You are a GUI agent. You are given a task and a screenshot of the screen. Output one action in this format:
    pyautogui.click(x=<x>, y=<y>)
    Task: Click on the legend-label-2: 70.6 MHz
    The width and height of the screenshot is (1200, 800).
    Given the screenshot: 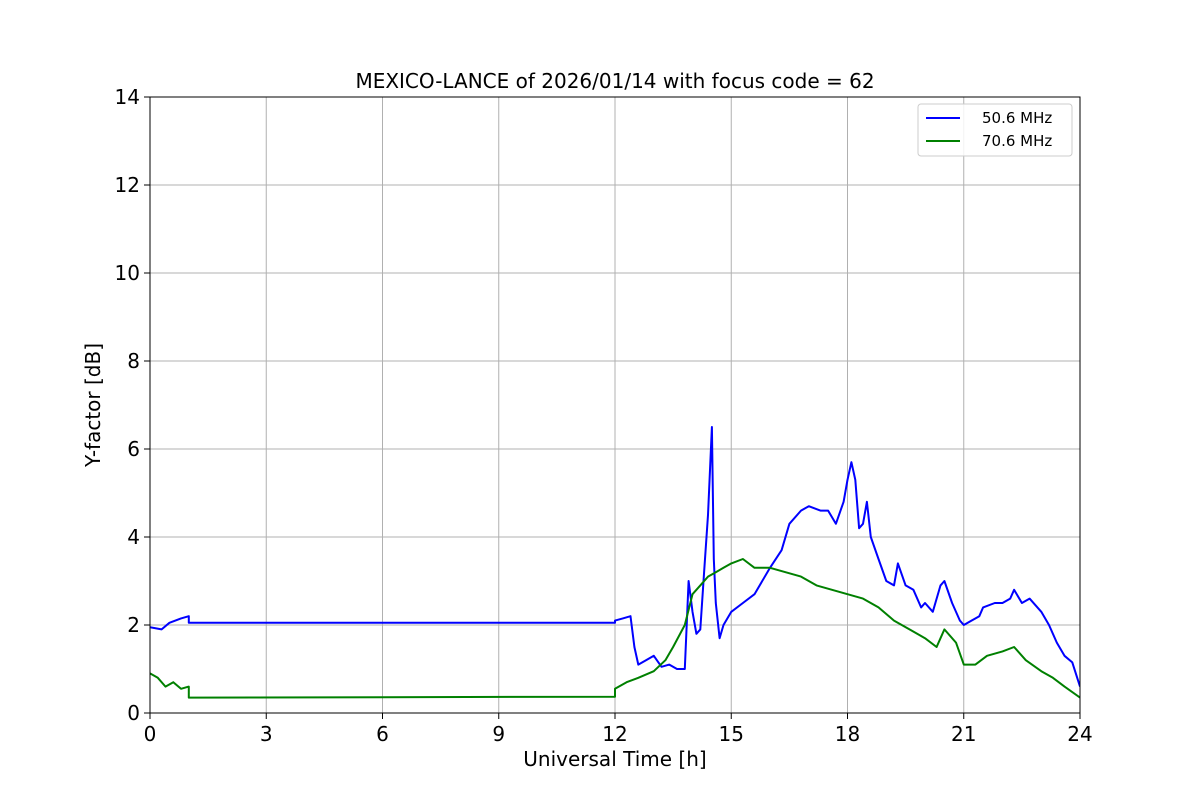 What is the action you would take?
    pyautogui.click(x=1017, y=141)
    